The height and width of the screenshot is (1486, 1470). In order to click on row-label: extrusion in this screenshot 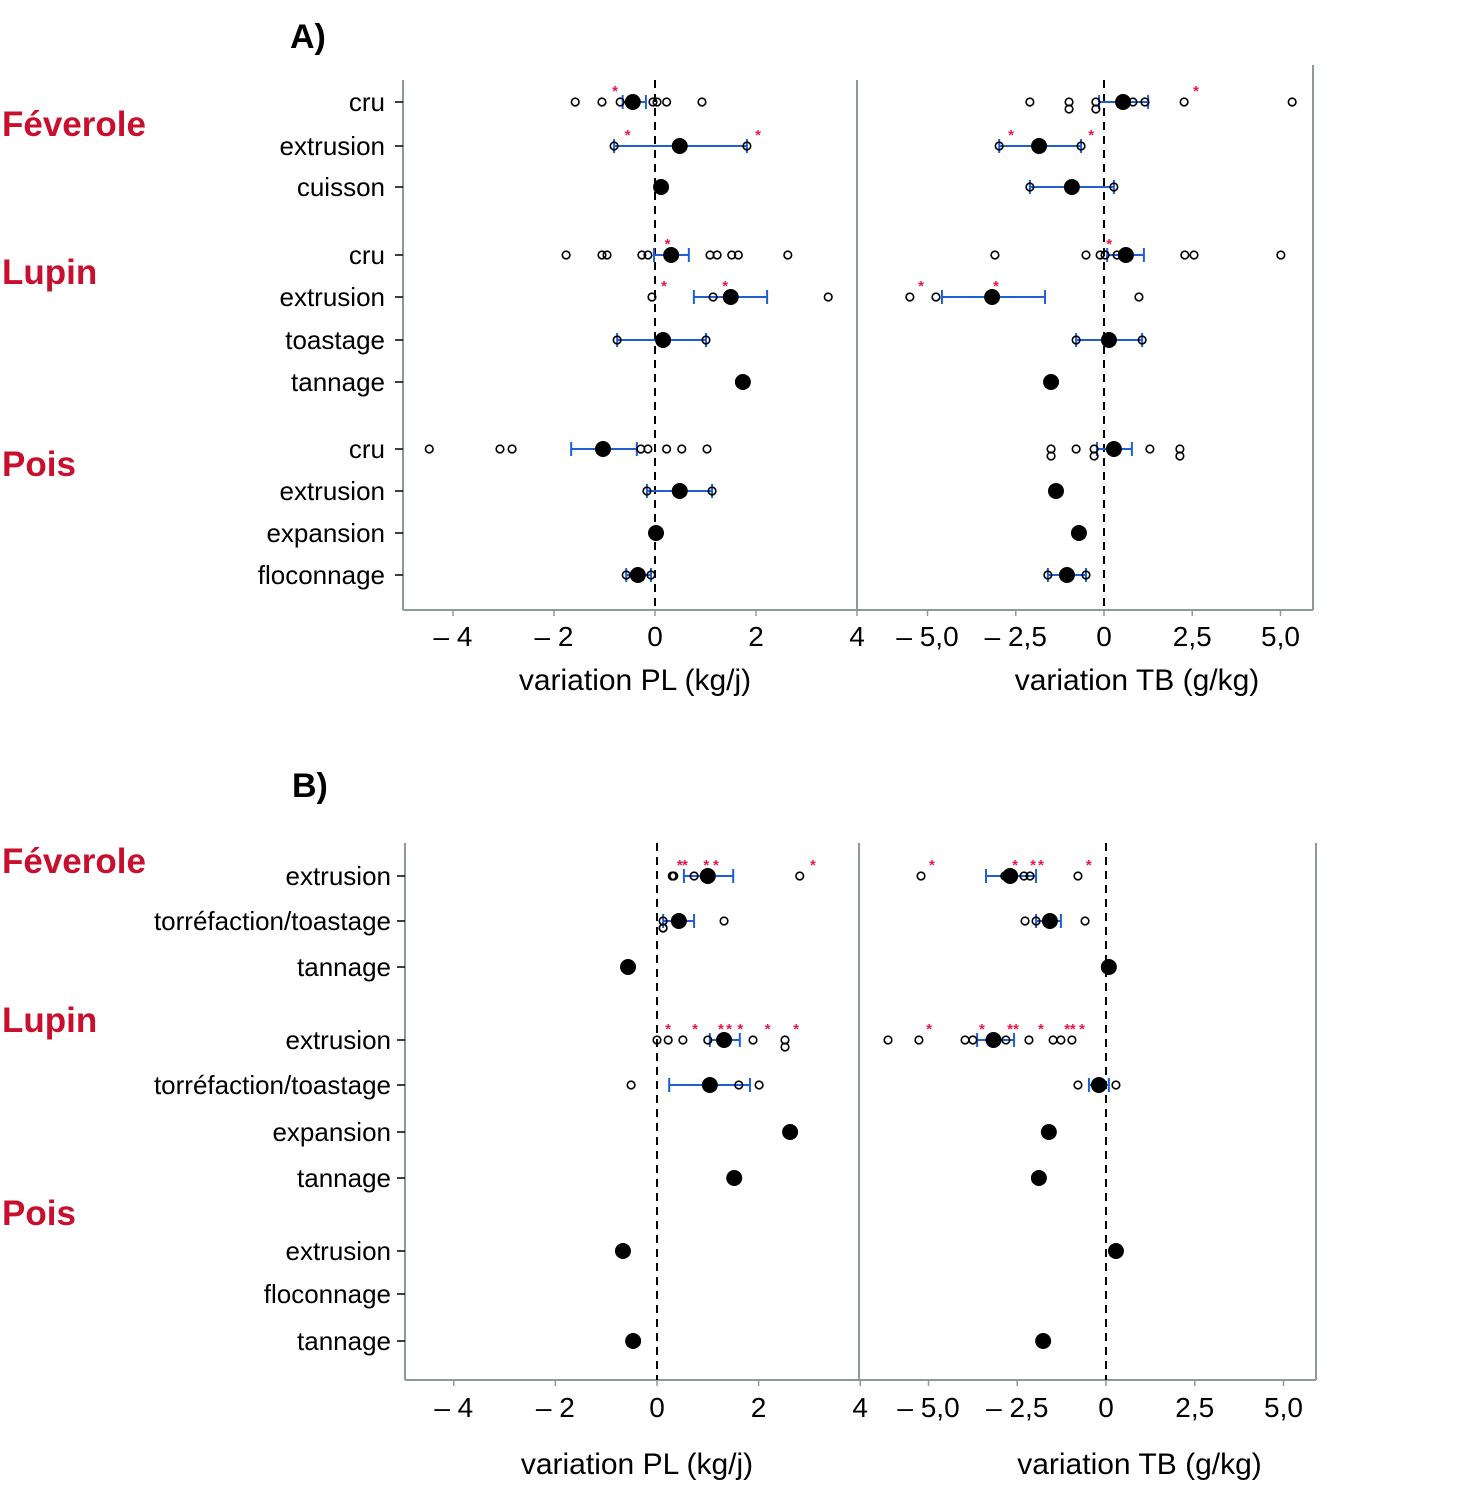, I will do `click(333, 491)`.